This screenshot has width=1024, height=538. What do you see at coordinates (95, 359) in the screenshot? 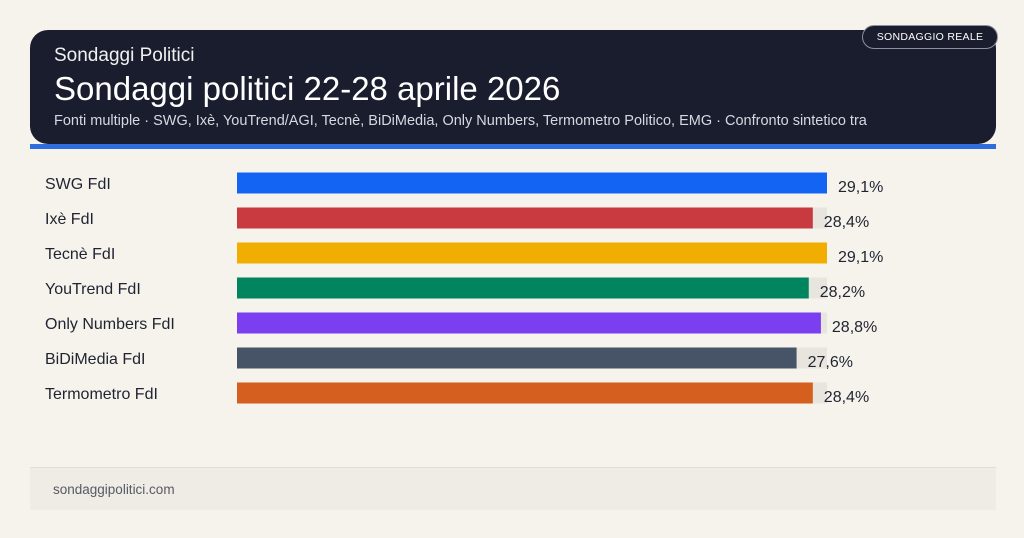
I see `category-label: BiDiMedia FdI` at bounding box center [95, 359].